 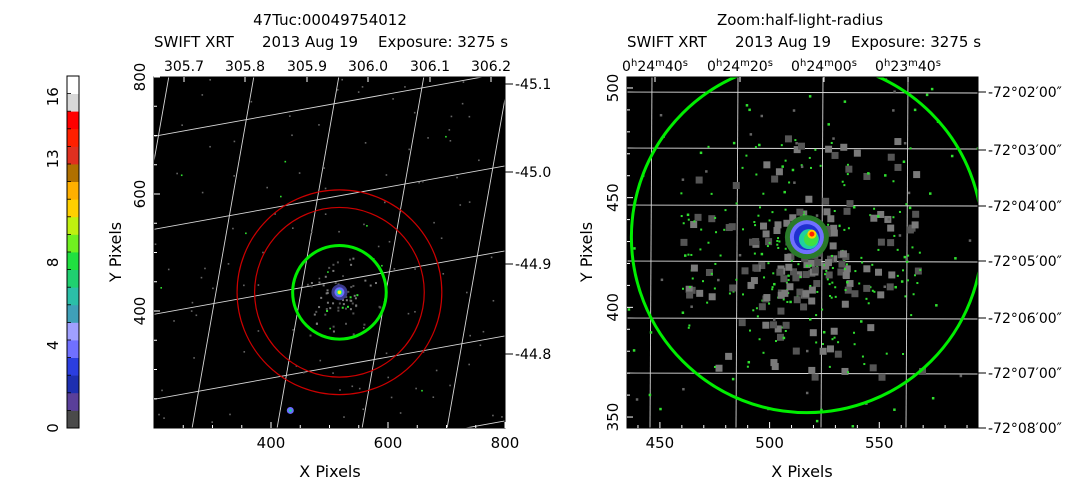 What do you see at coordinates (801, 471) in the screenshot?
I see `right-x-axis-label: X Pixels` at bounding box center [801, 471].